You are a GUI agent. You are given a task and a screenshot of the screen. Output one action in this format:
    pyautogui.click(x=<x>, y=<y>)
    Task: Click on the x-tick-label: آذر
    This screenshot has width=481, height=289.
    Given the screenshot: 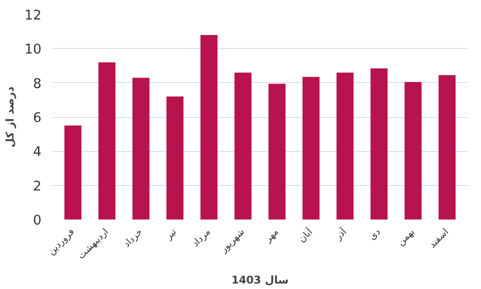 What is the action you would take?
    pyautogui.click(x=341, y=235)
    